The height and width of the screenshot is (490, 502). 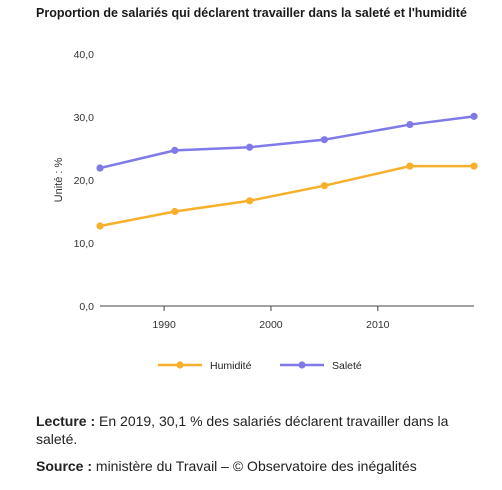 What do you see at coordinates (59, 179) in the screenshot?
I see `y-axis-title: Unité : %` at bounding box center [59, 179].